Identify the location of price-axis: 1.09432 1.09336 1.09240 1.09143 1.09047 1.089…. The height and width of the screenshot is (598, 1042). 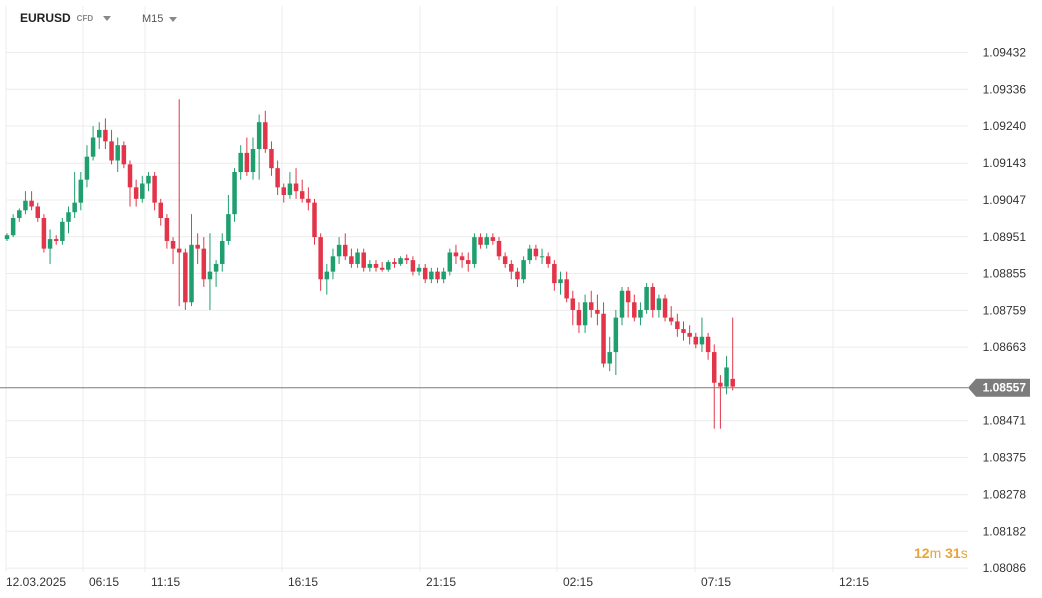
(1005, 310).